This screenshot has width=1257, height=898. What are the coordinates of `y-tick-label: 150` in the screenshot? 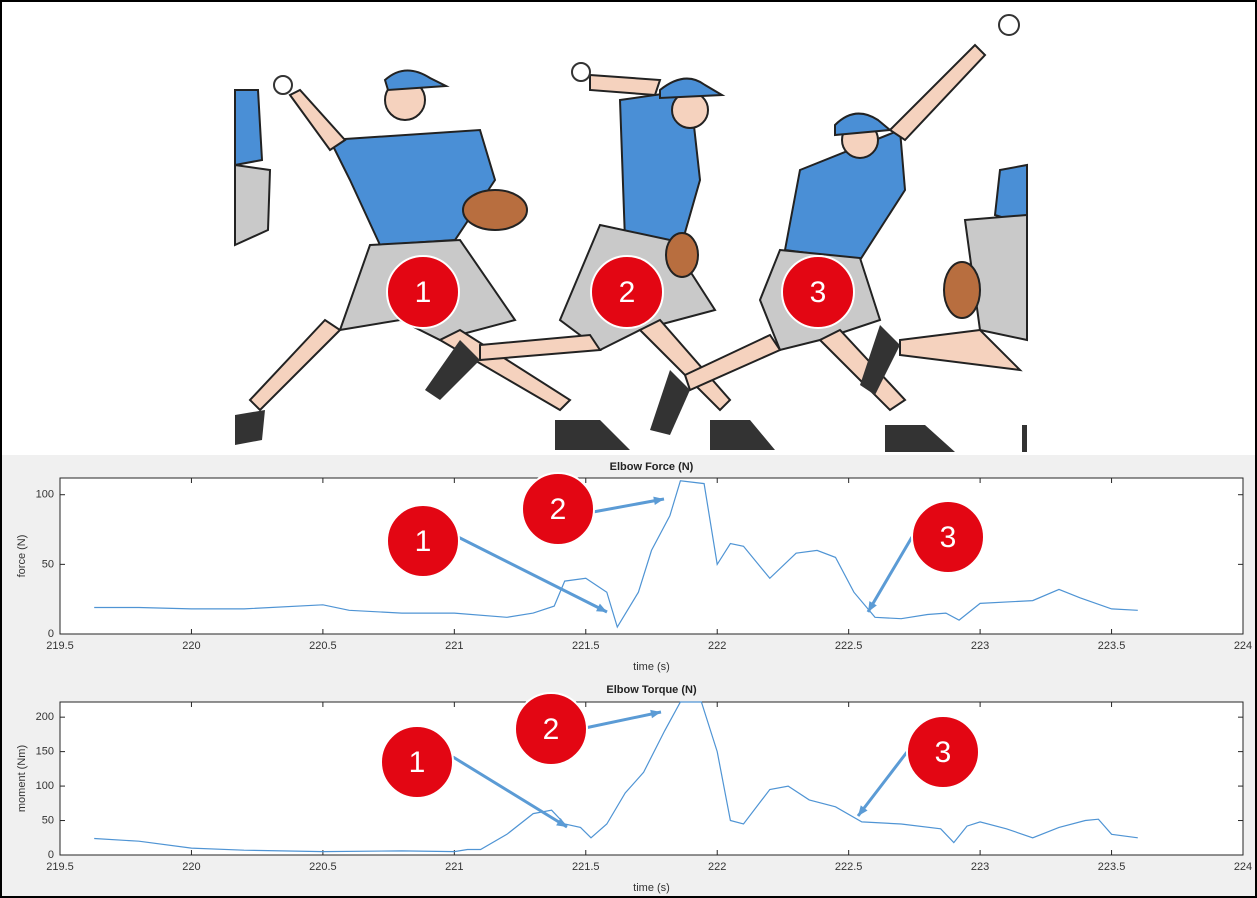 It's located at (45, 752).